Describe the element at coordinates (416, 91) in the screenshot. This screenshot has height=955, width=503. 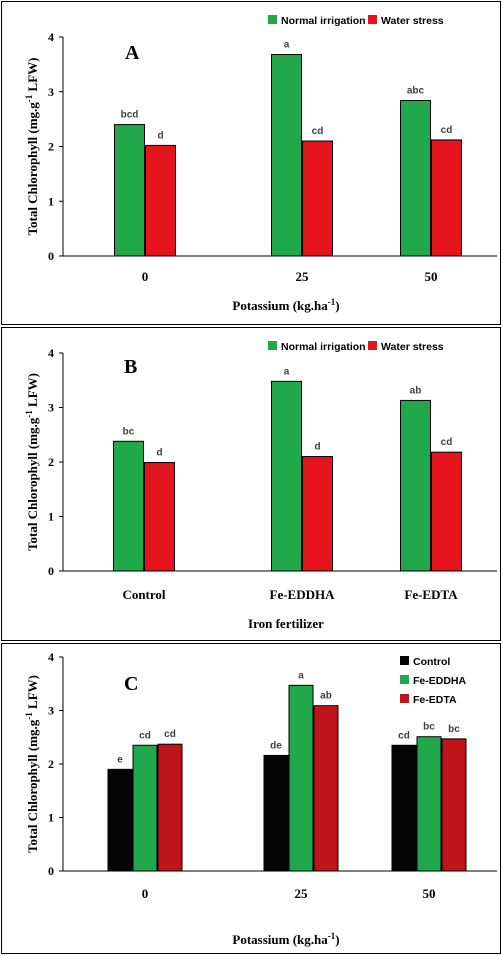
I see `bar-label: abc` at that location.